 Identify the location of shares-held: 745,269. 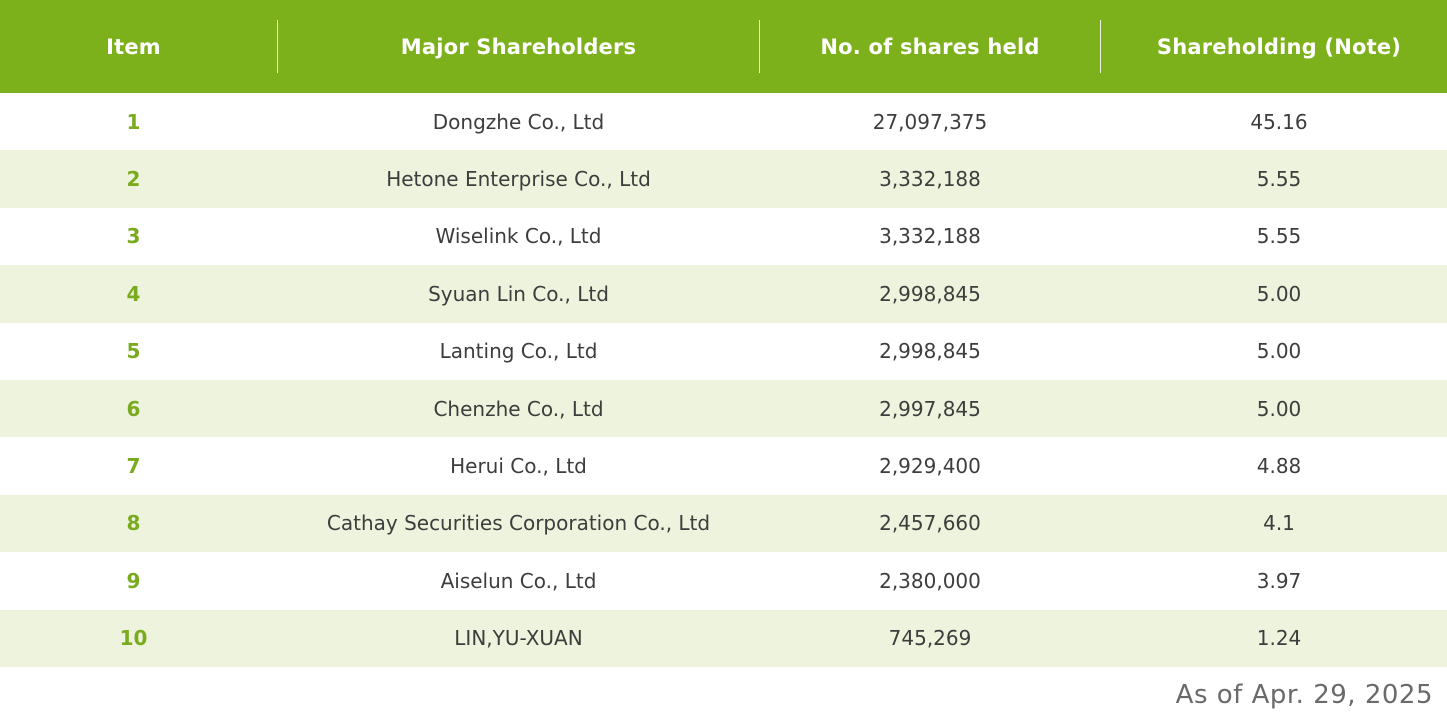
(930, 638).